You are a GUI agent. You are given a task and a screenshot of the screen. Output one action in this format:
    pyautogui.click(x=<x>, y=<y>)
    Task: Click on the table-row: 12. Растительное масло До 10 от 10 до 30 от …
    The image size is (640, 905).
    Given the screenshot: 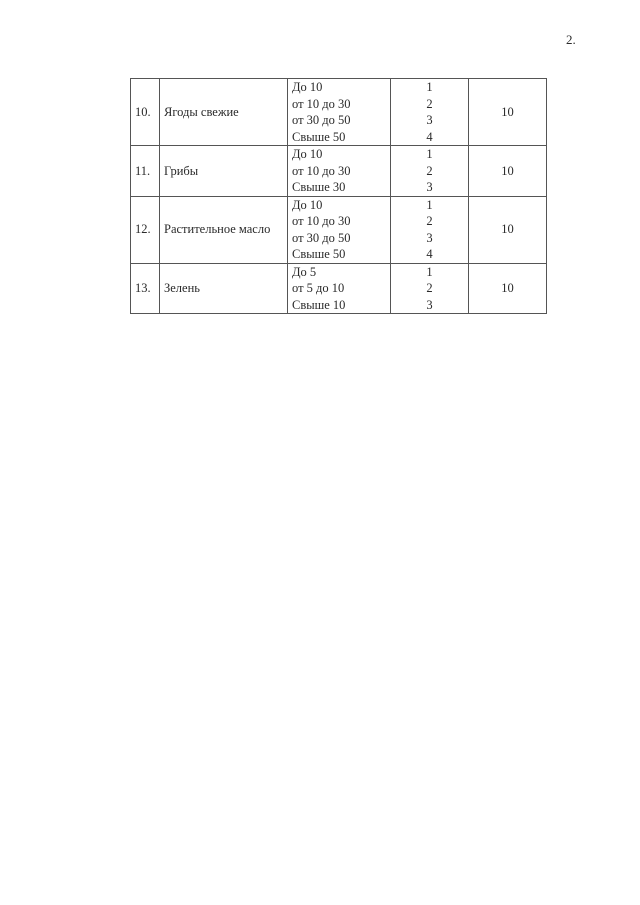 What is the action you would take?
    pyautogui.click(x=338, y=229)
    